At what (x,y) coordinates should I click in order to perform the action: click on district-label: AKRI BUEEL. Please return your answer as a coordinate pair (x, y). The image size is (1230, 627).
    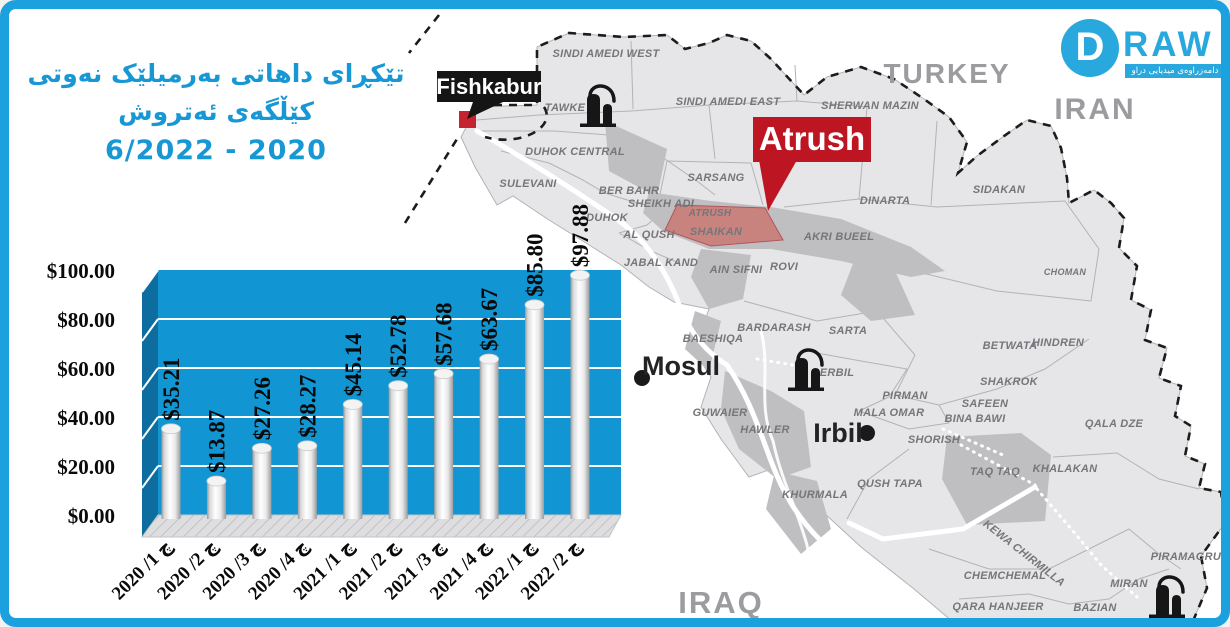
    Looking at the image, I should click on (838, 237).